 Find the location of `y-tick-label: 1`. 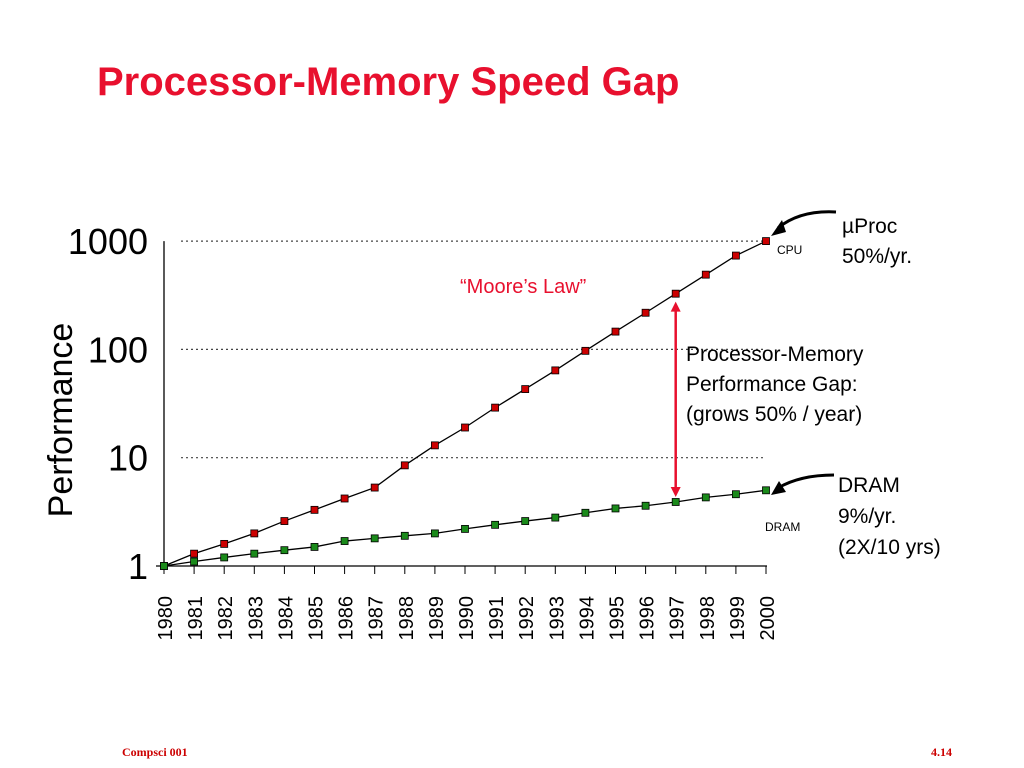

y-tick-label: 1 is located at coordinates (138, 566).